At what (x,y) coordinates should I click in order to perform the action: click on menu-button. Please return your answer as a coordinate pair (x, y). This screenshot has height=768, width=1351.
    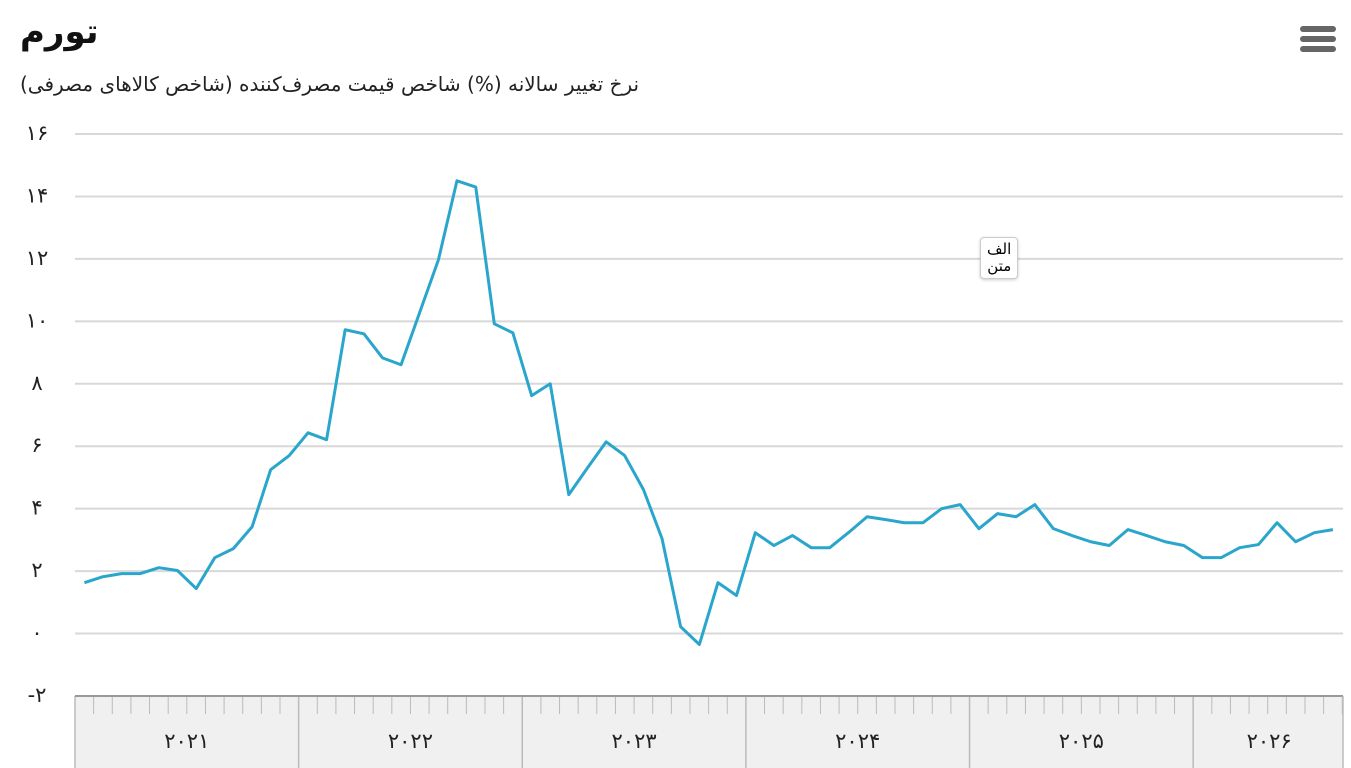
    Looking at the image, I should click on (1318, 42).